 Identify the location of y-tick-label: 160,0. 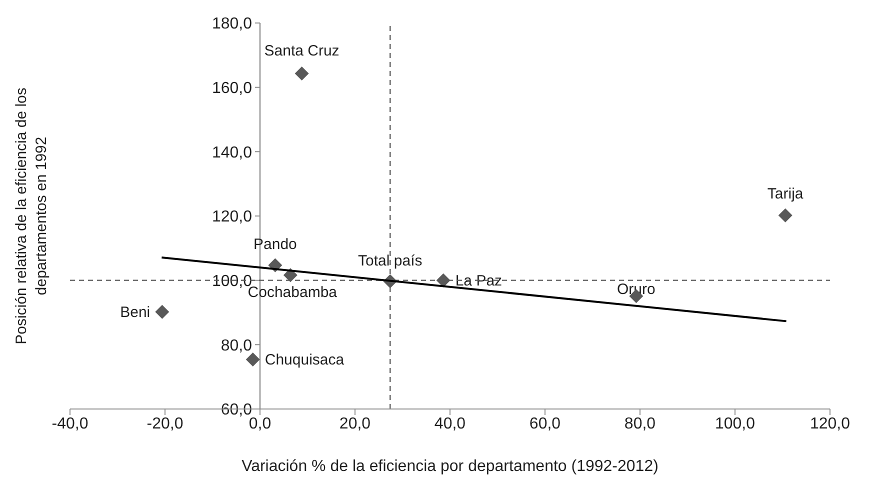
(232, 88).